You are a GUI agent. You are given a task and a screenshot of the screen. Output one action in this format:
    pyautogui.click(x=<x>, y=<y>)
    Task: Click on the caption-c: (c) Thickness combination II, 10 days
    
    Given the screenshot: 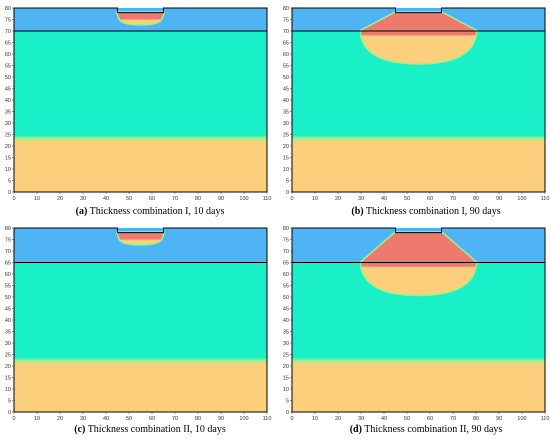 What is the action you would take?
    pyautogui.click(x=150, y=429)
    